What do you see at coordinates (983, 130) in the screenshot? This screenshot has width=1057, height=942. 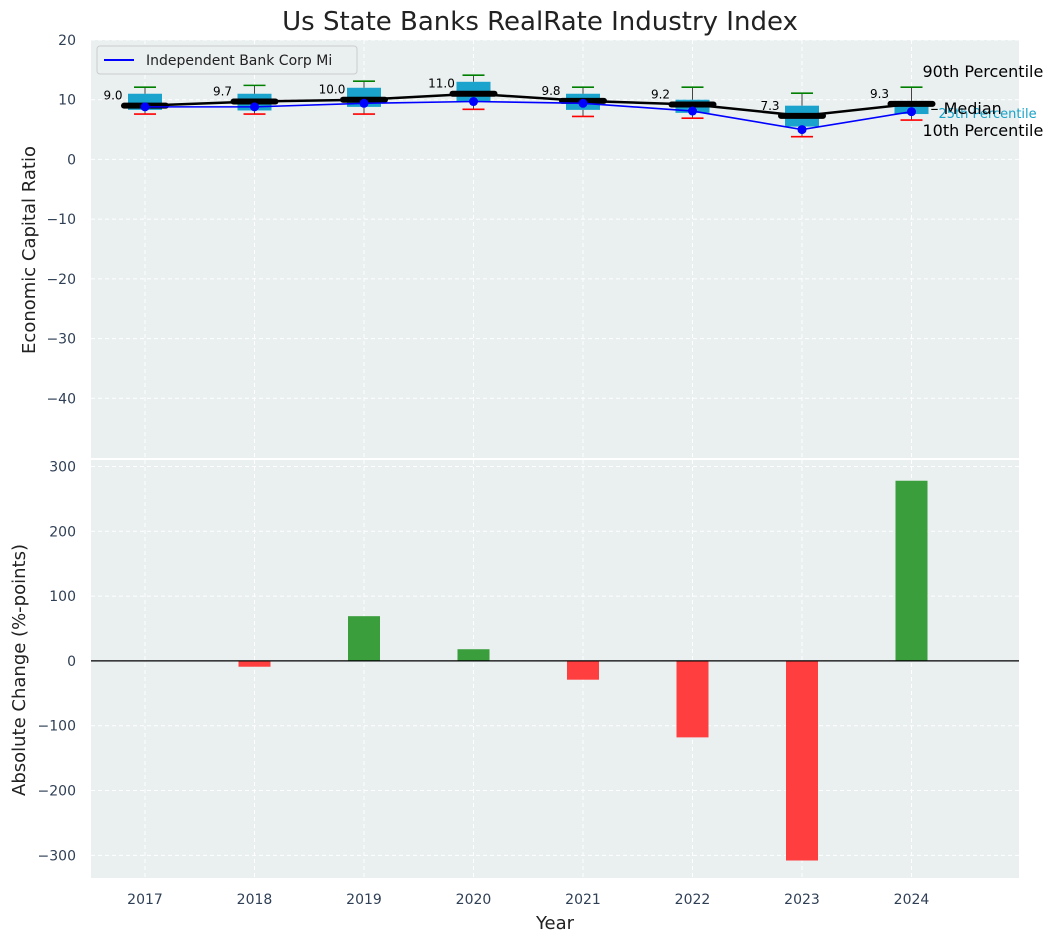 I see `p10-label: 10th Percentile` at bounding box center [983, 130].